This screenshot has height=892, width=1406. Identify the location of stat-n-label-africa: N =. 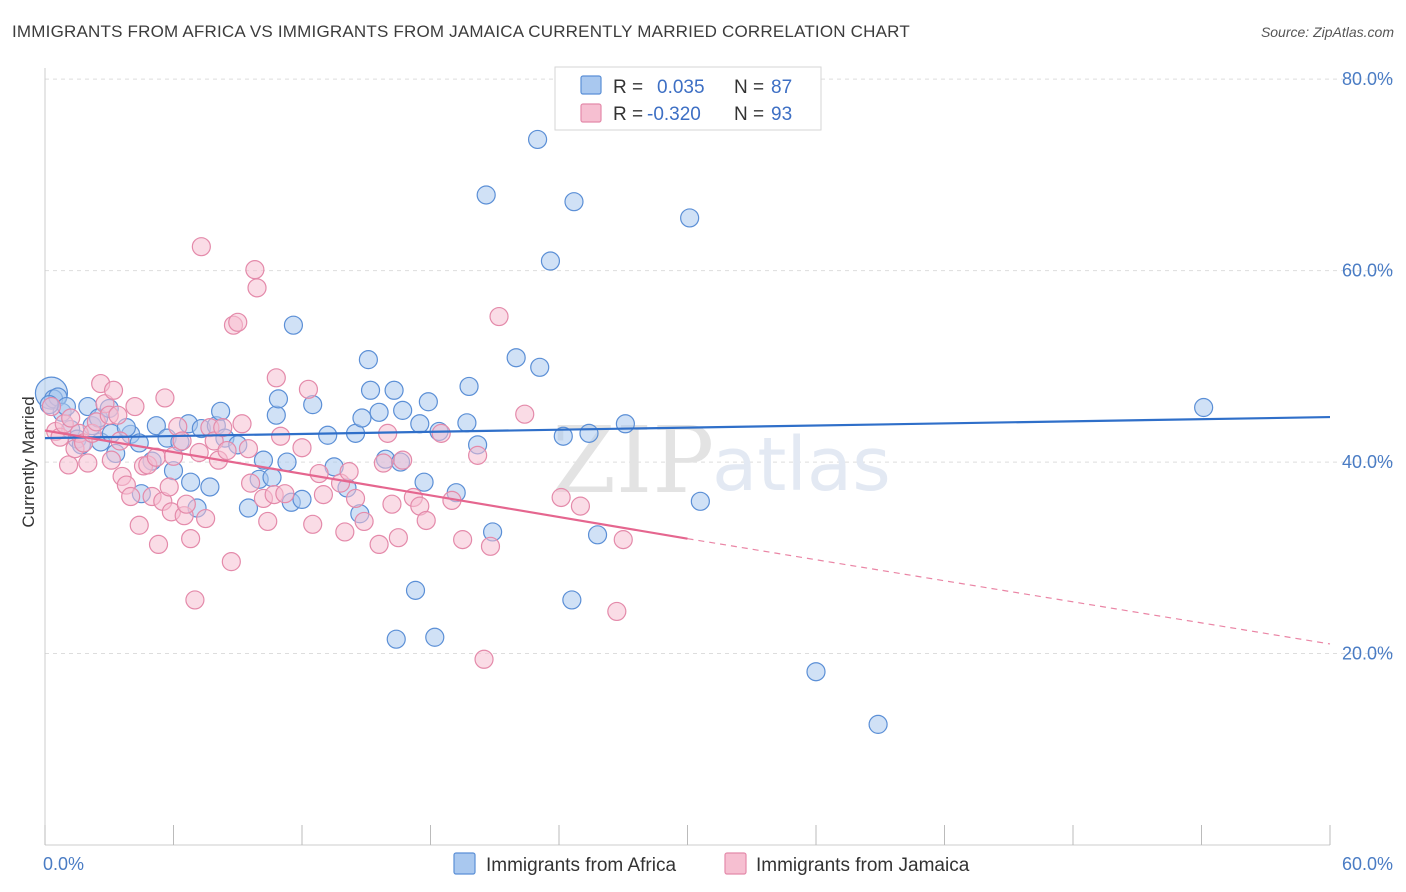
(749, 87).